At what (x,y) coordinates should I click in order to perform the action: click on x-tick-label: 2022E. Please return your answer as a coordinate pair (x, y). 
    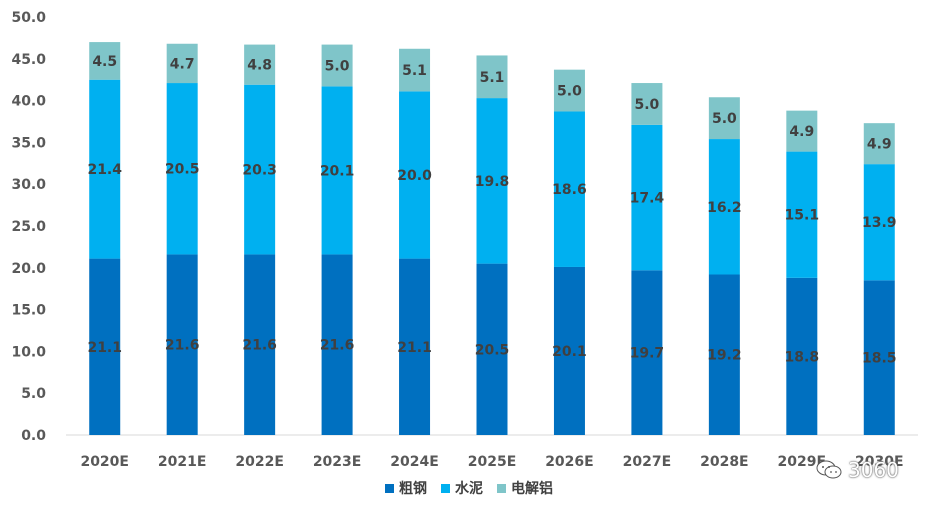
    Looking at the image, I should click on (259, 462).